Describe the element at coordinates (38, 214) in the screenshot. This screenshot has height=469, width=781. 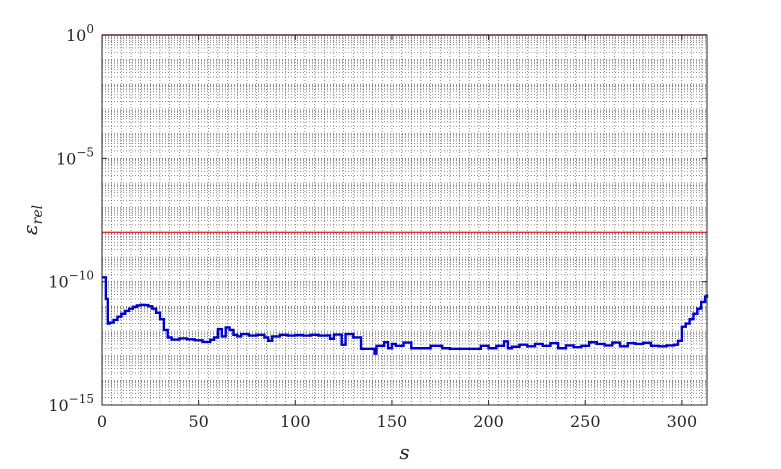
I see `y-axis-label-sub: rel` at that location.